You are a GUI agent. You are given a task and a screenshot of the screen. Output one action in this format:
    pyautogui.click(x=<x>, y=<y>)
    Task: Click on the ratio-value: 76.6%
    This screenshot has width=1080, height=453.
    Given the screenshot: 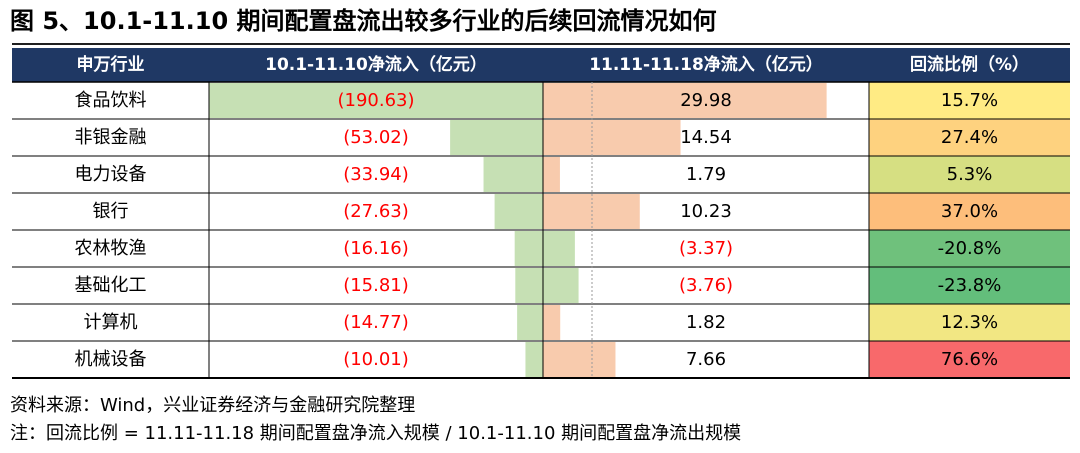 What is the action you would take?
    pyautogui.click(x=969, y=359)
    